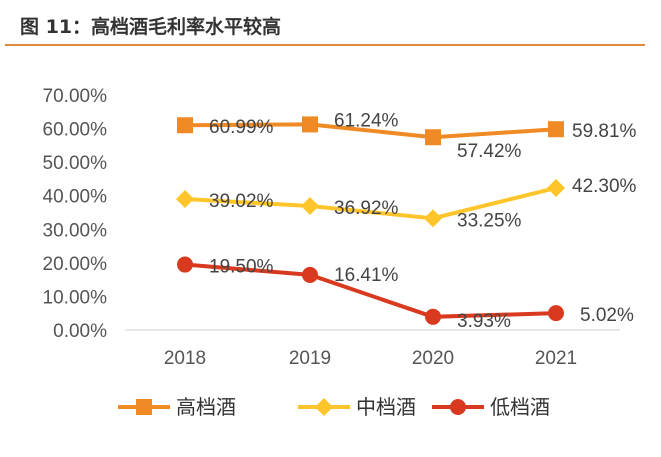  Describe the element at coordinates (366, 120) in the screenshot. I see `data-label: 61.24%` at that location.